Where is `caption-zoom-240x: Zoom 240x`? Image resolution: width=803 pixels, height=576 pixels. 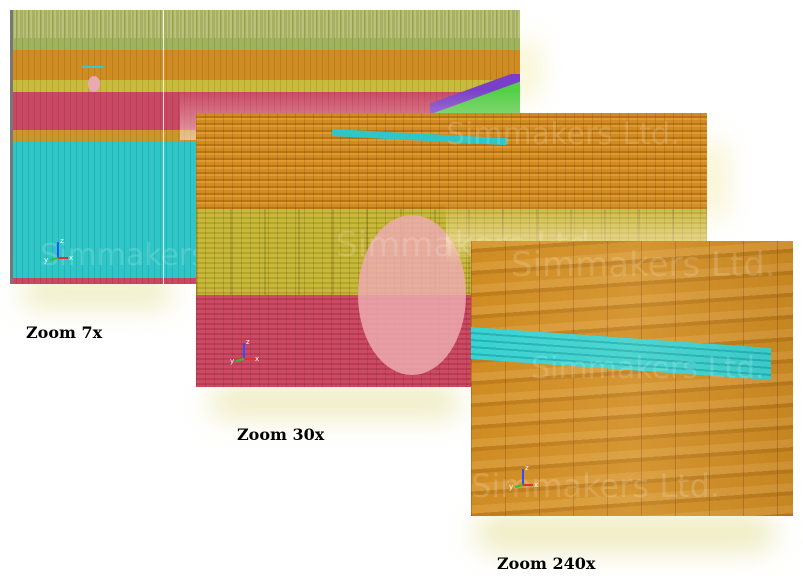 caption-zoom-240x: Zoom 240x is located at coordinates (546, 563).